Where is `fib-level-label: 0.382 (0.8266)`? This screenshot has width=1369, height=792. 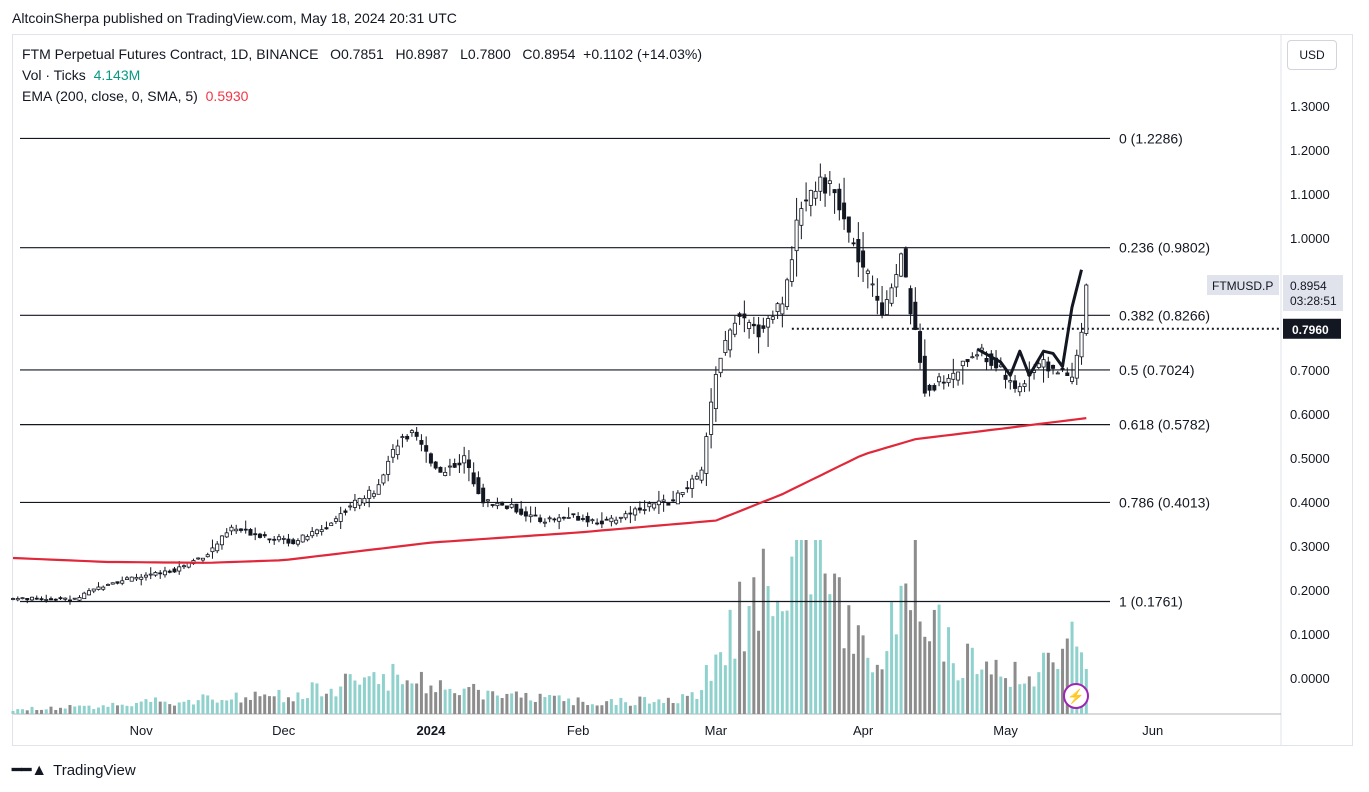 fib-level-label: 0.382 (0.8266) is located at coordinates (1164, 315).